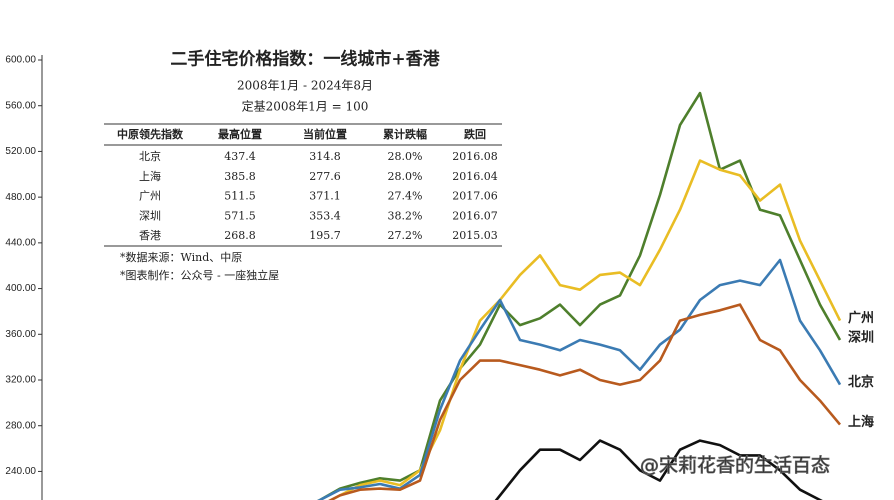 The height and width of the screenshot is (500, 894). Describe the element at coordinates (305, 86) in the screenshot. I see `chart-subtitle: 2008年1月 - 2024年8月` at that location.